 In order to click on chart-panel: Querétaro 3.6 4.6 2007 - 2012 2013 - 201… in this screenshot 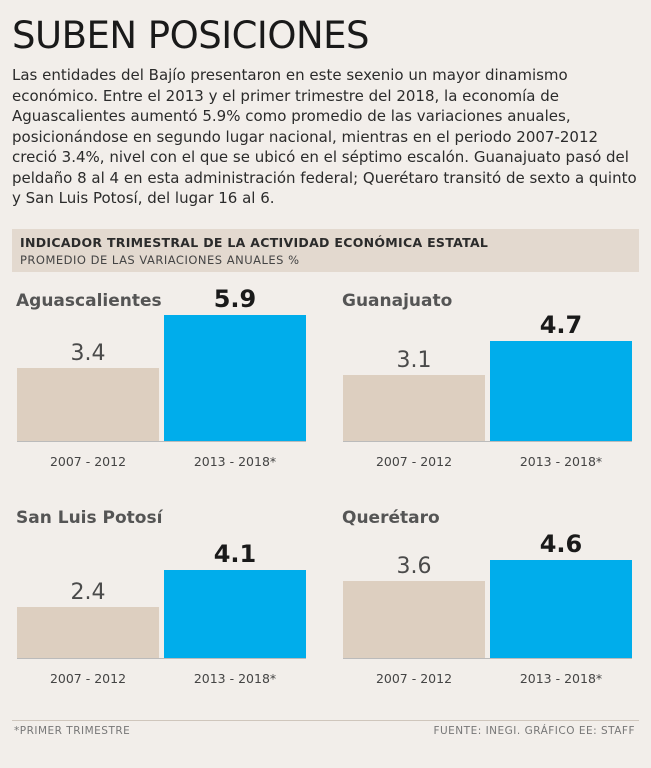, I will do `click(485, 603)`.